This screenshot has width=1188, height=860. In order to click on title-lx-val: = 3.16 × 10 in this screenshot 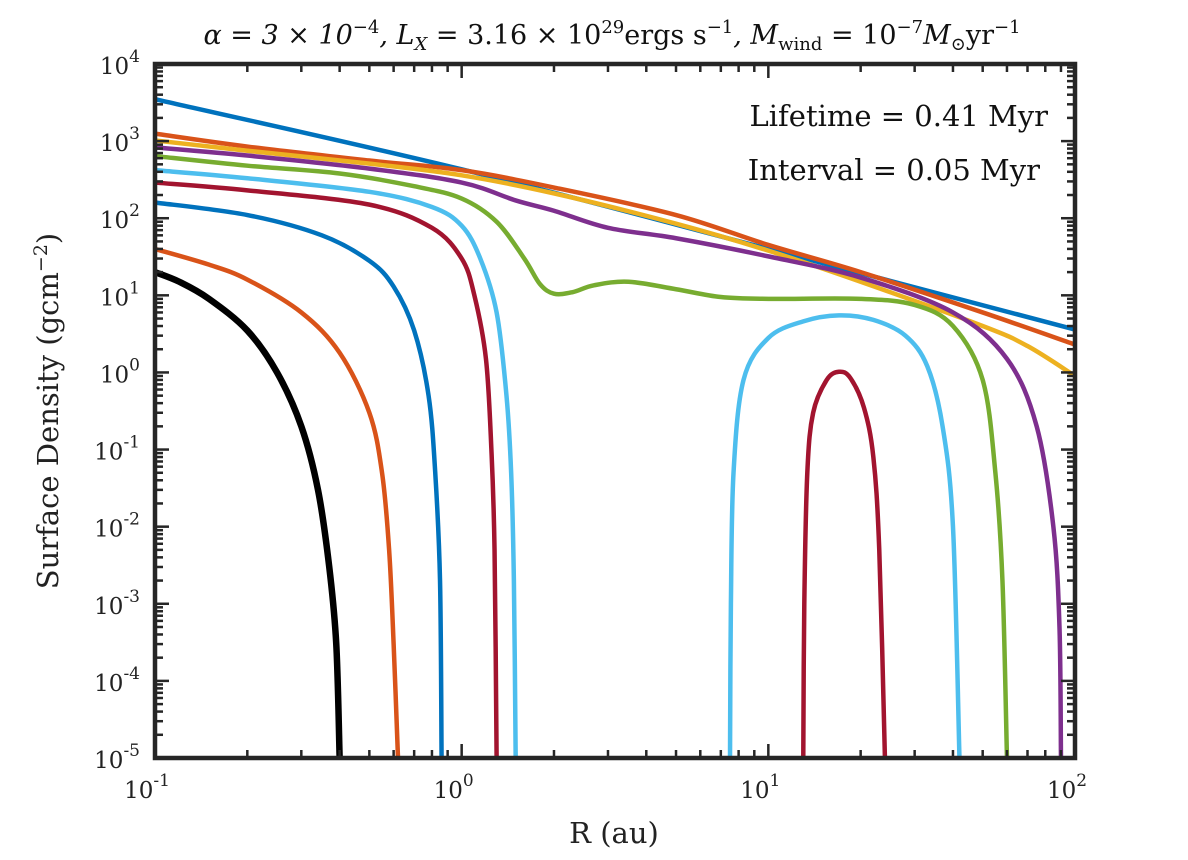, I will do `click(514, 35)`.